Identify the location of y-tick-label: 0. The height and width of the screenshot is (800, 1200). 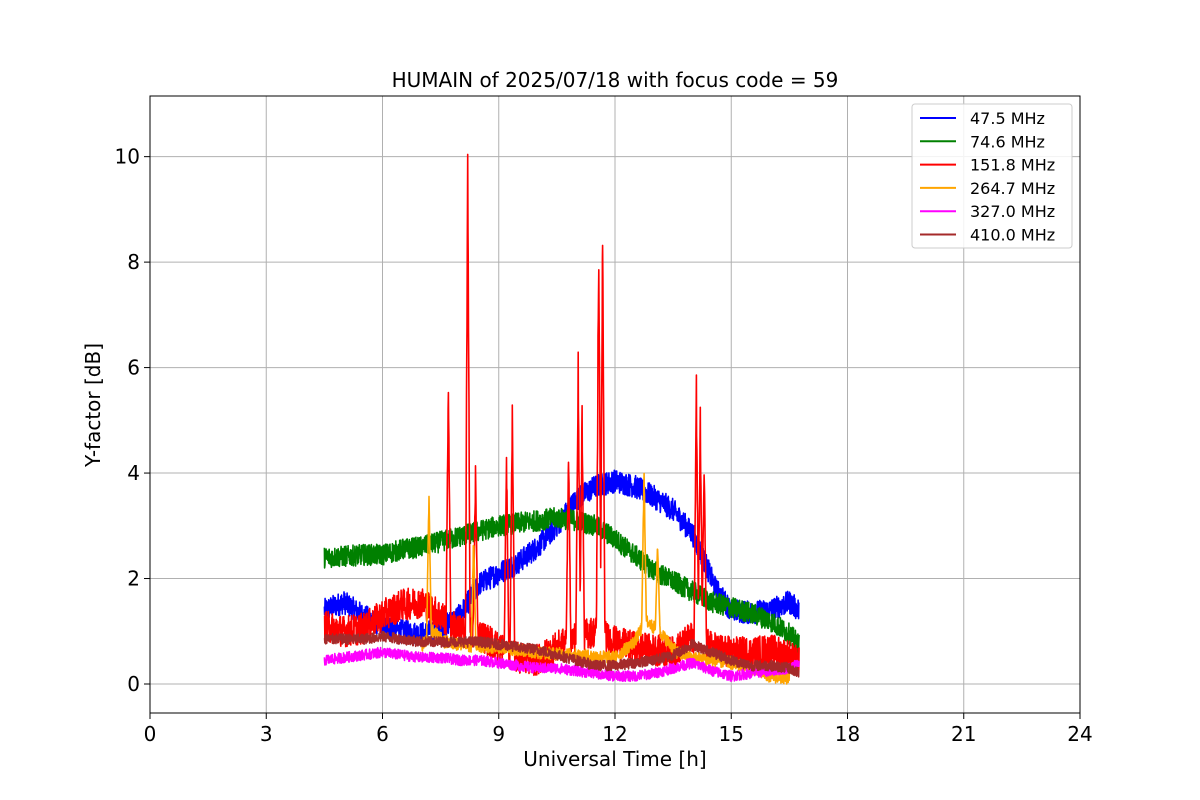
(133, 684).